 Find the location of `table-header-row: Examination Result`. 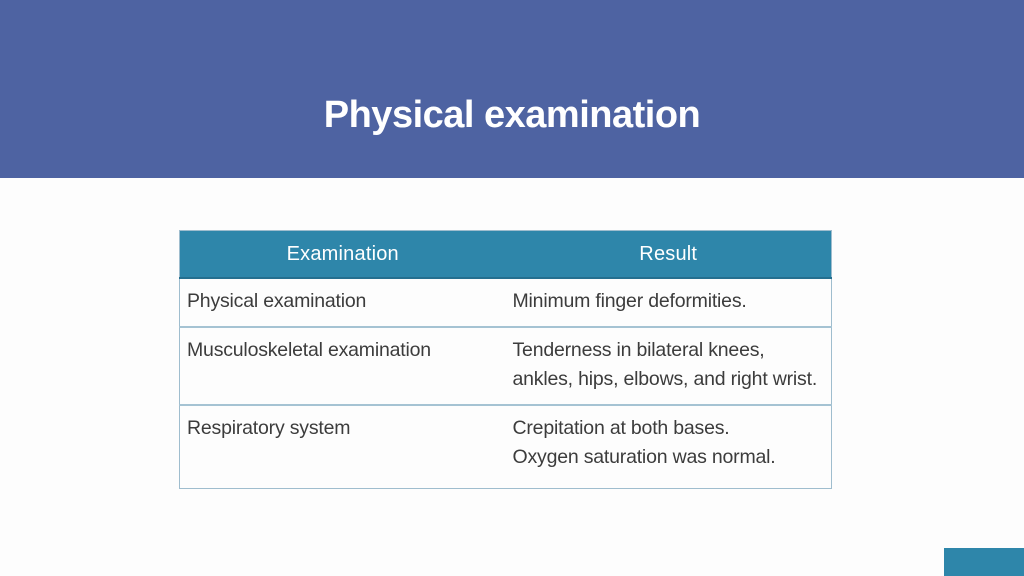

table-header-row: Examination Result is located at coordinates (505, 254).